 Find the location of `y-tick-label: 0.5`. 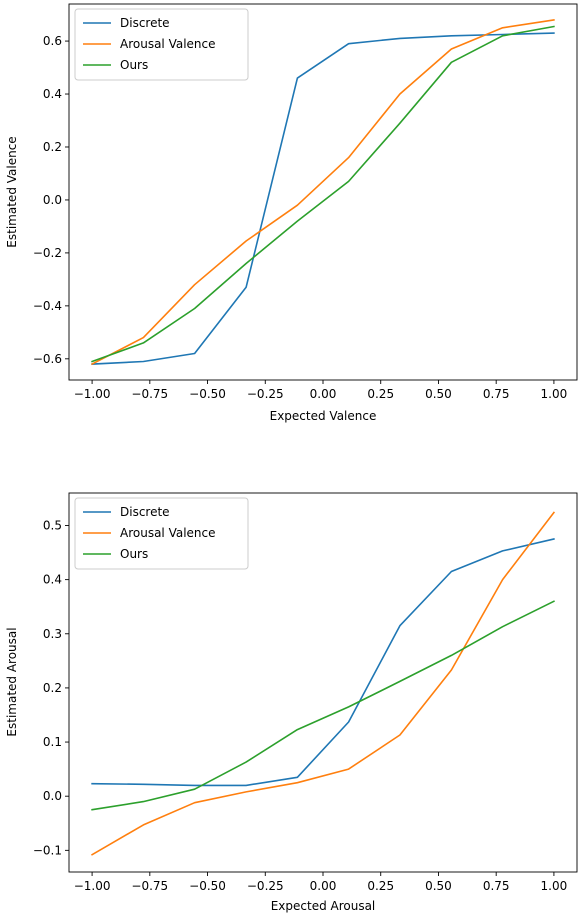

y-tick-label: 0.5 is located at coordinates (52, 525).